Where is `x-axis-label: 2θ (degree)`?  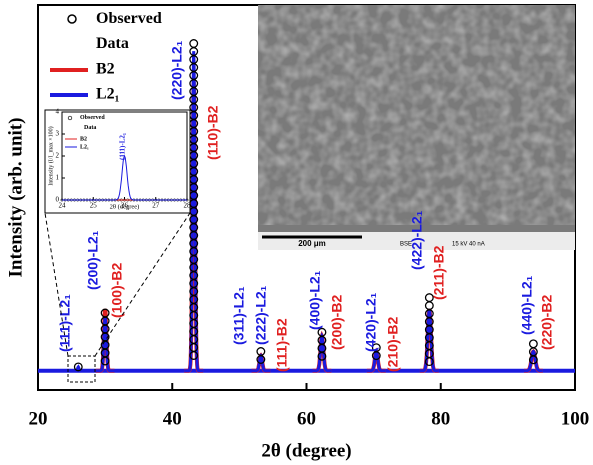 x-axis-label: 2θ (degree) is located at coordinates (306, 450).